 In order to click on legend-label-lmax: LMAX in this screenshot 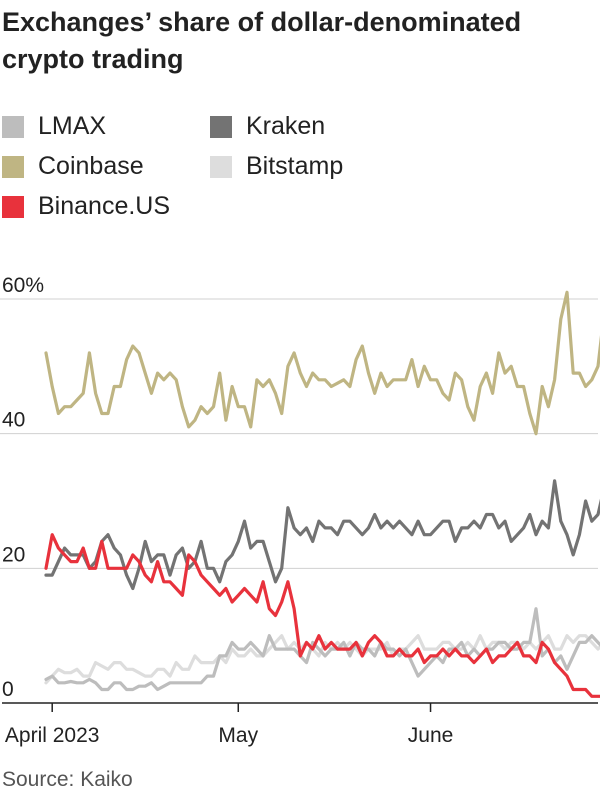, I will do `click(72, 126)`.